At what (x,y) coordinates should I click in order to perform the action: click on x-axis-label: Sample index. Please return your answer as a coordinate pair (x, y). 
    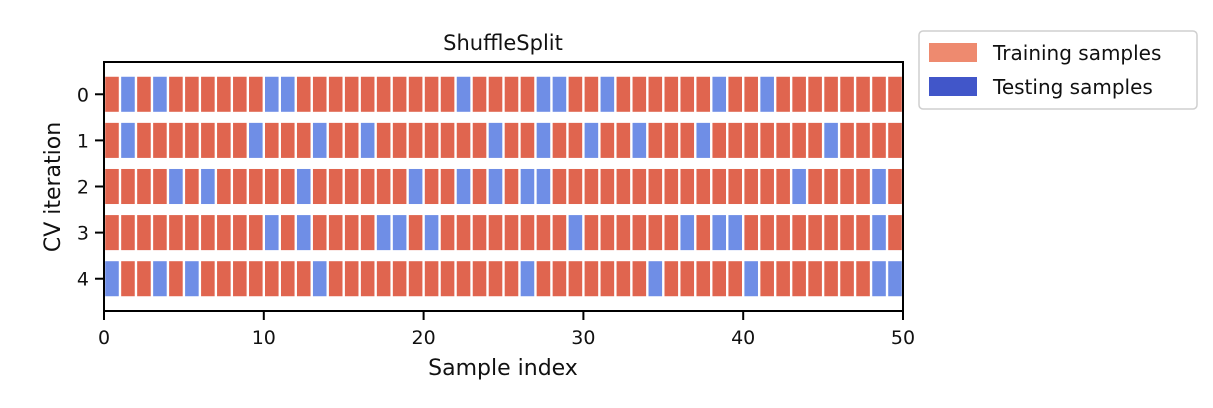
    Looking at the image, I should click on (503, 368).